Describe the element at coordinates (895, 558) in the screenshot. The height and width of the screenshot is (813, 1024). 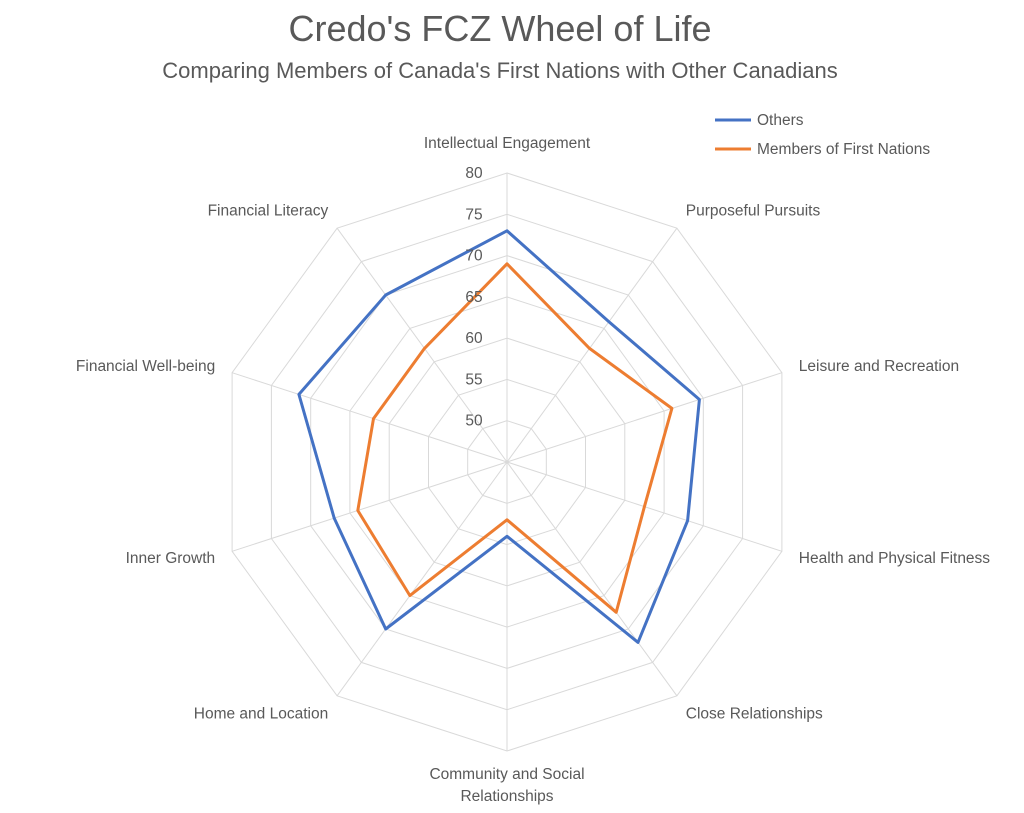
I see `axis-label: Health and Physical Fitness` at that location.